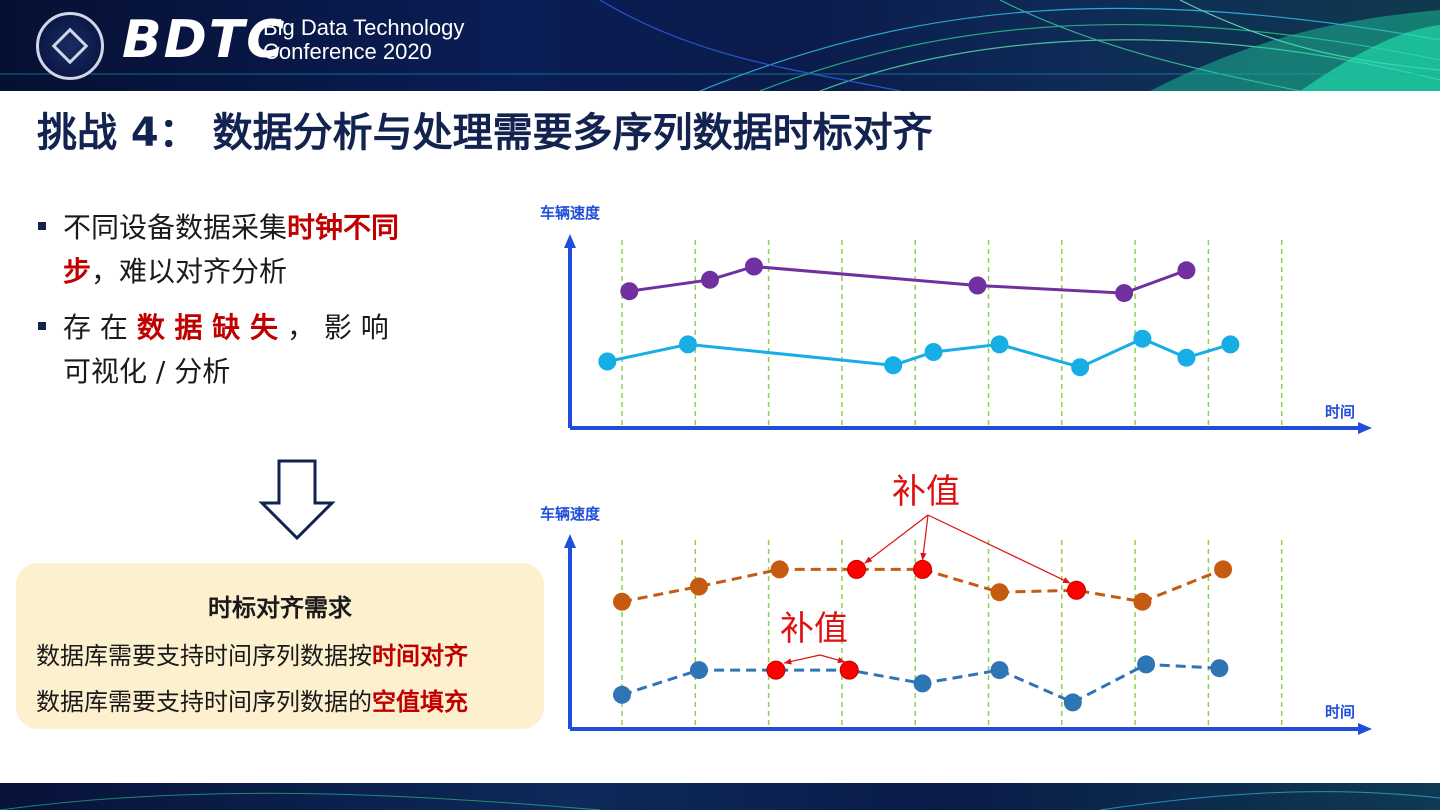 This screenshot has height=810, width=1440. I want to click on conference-banner: BDTC Big Data Technology Conference 2020, so click(720, 45).